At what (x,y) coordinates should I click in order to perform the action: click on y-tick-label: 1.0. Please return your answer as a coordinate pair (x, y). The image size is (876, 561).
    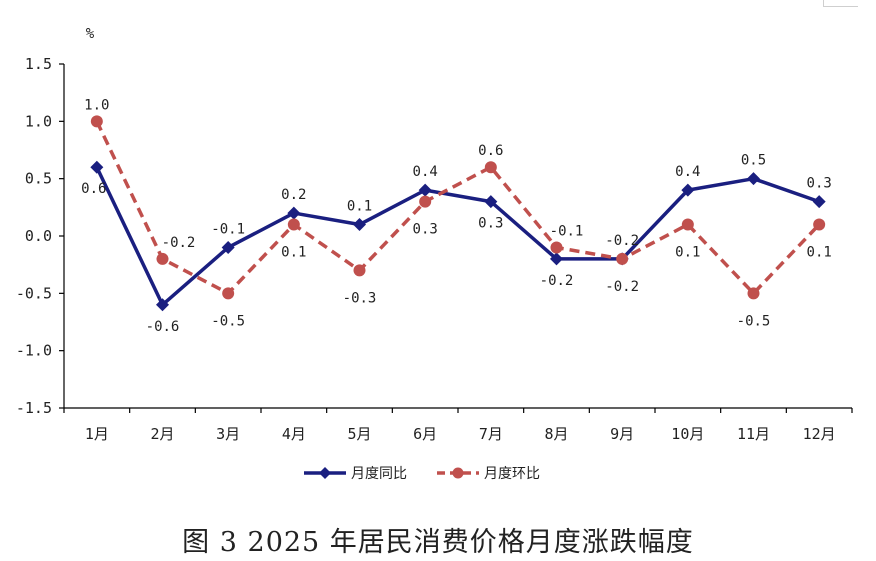
    Looking at the image, I should click on (38, 121).